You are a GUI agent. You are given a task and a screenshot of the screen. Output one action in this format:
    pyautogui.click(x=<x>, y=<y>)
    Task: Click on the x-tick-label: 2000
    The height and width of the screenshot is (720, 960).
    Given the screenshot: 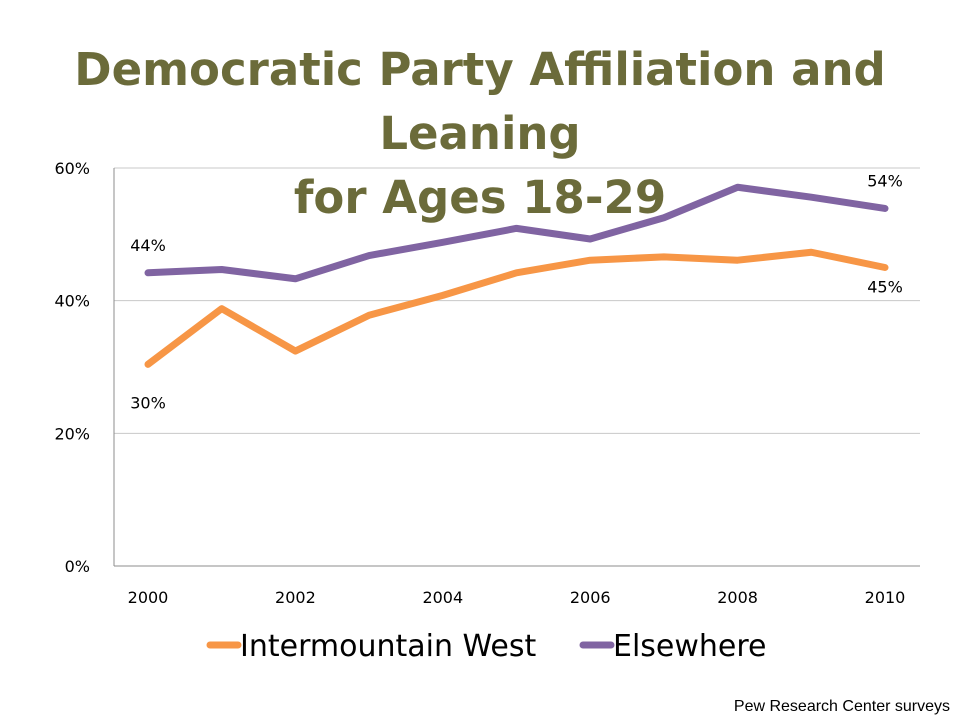 What is the action you would take?
    pyautogui.click(x=148, y=597)
    